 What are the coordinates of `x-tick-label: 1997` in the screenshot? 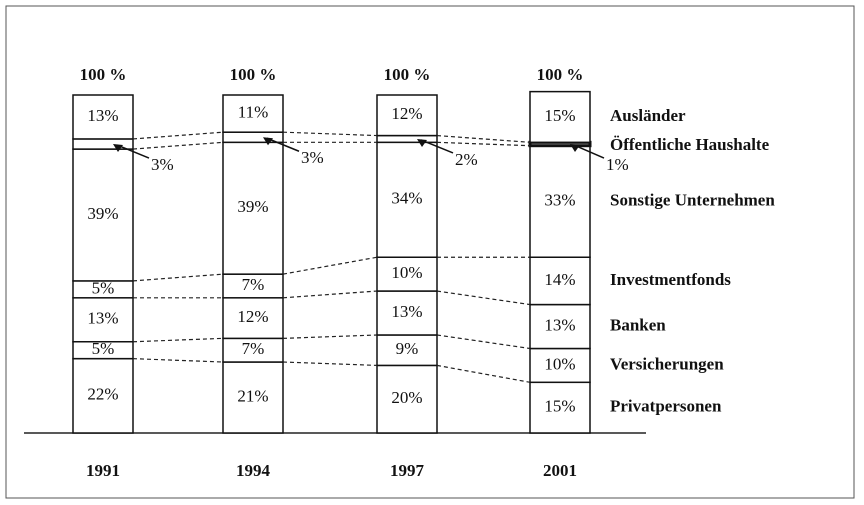 It's located at (407, 470).